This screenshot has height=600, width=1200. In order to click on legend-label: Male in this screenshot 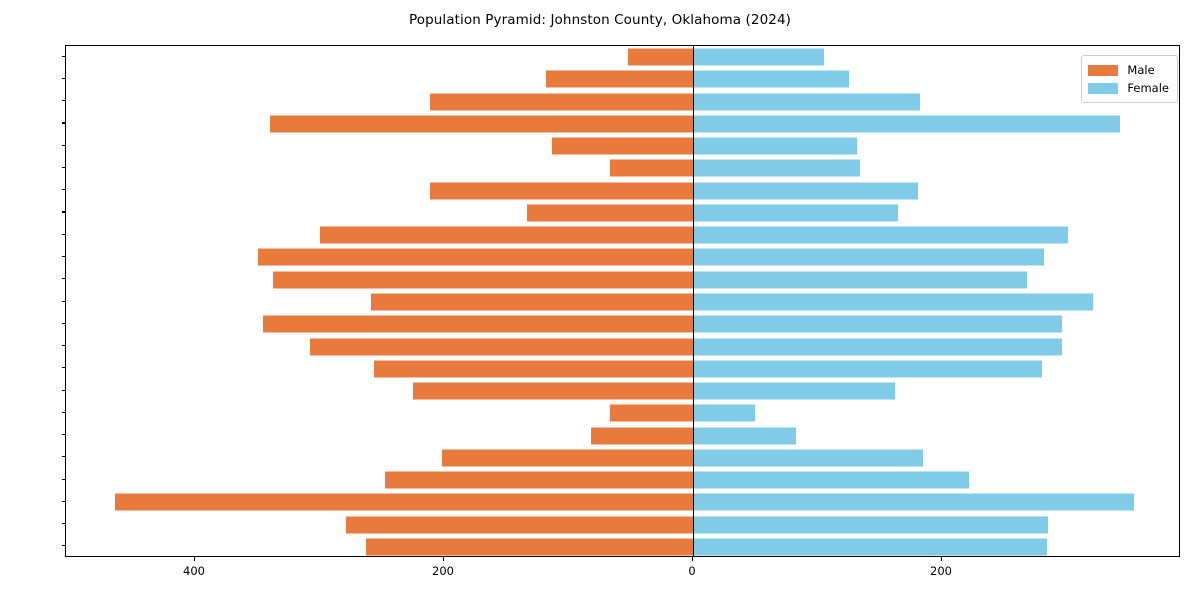, I will do `click(1141, 70)`.